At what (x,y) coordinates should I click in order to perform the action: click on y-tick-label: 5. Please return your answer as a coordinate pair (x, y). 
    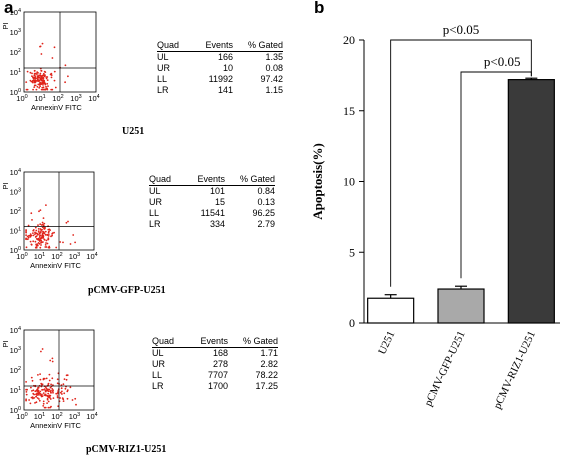
    Looking at the image, I should click on (352, 252).